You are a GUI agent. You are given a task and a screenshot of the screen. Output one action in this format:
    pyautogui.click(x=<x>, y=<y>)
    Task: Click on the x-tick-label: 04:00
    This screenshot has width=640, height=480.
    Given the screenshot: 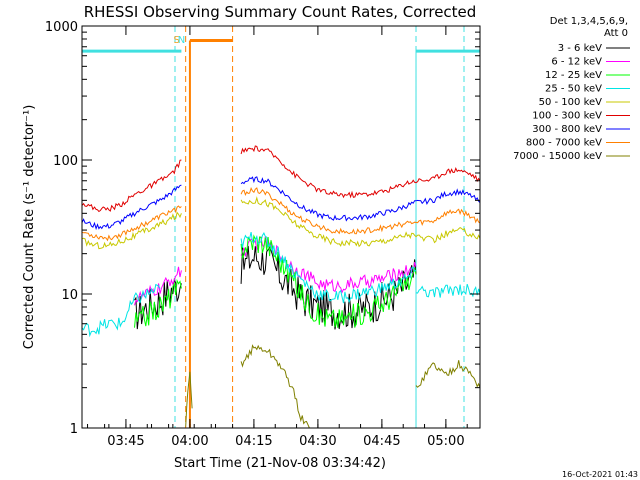 What is the action you would take?
    pyautogui.click(x=189, y=441)
    